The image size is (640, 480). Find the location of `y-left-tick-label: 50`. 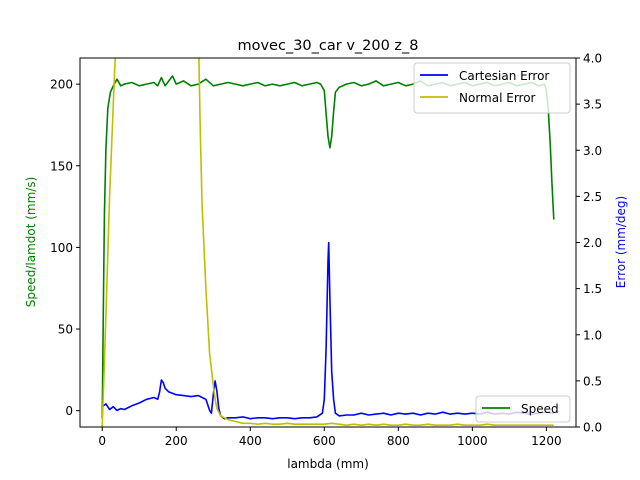

y-left-tick-label: 50 is located at coordinates (65, 330).